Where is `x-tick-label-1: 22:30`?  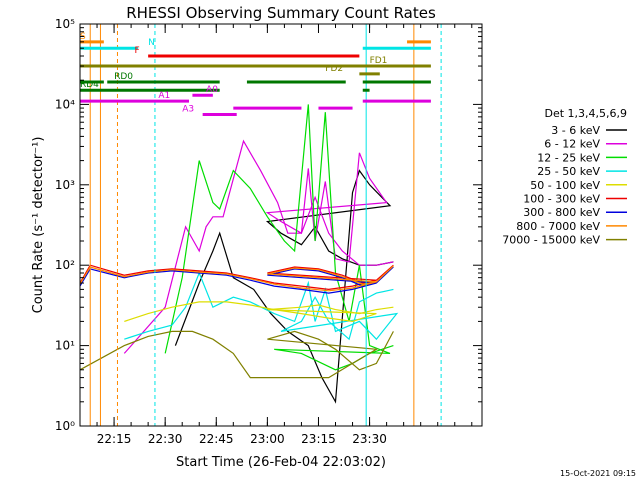 x-tick-label-1: 22:30 is located at coordinates (165, 439).